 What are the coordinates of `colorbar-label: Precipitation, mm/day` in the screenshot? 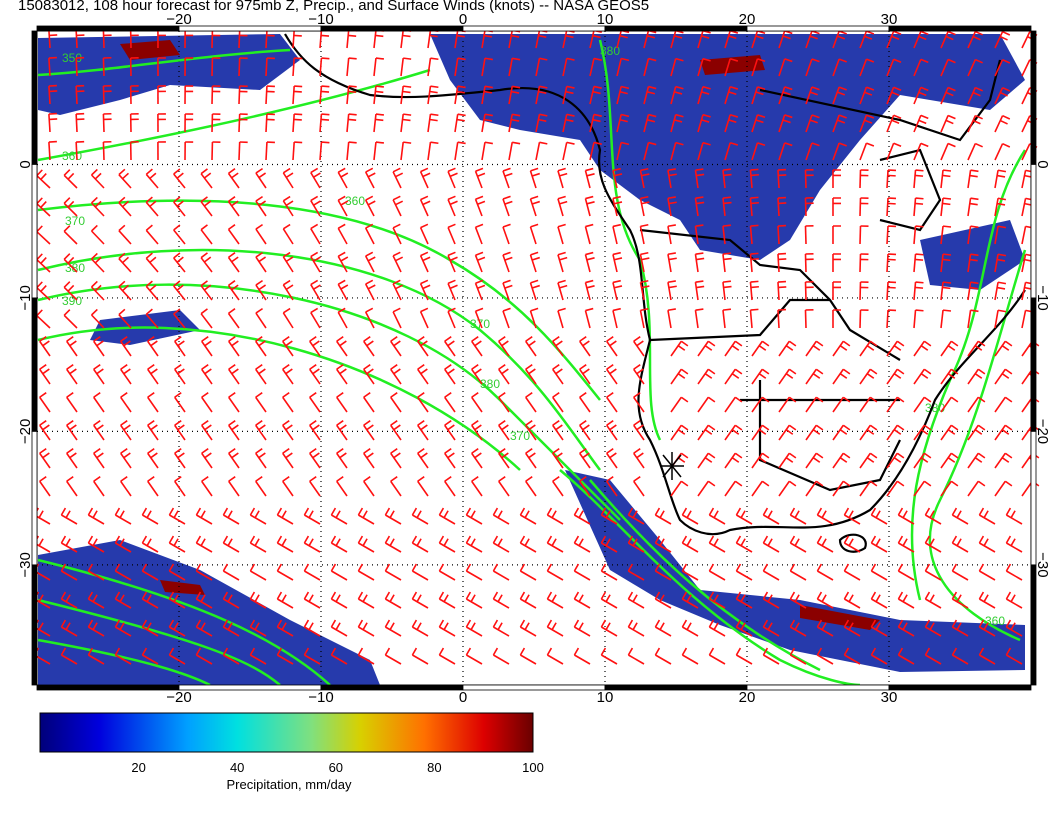 It's located at (289, 784).